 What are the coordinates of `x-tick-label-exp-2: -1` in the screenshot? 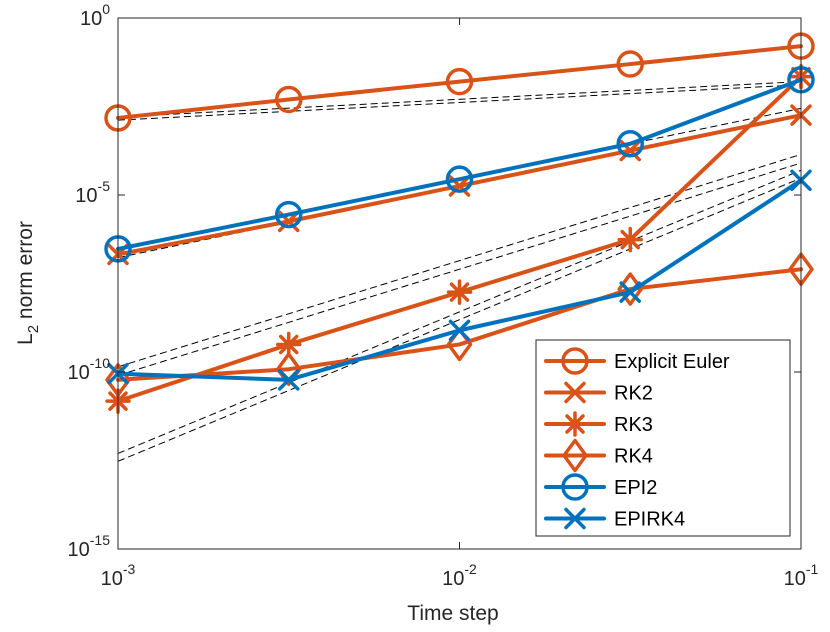 It's located at (812, 569).